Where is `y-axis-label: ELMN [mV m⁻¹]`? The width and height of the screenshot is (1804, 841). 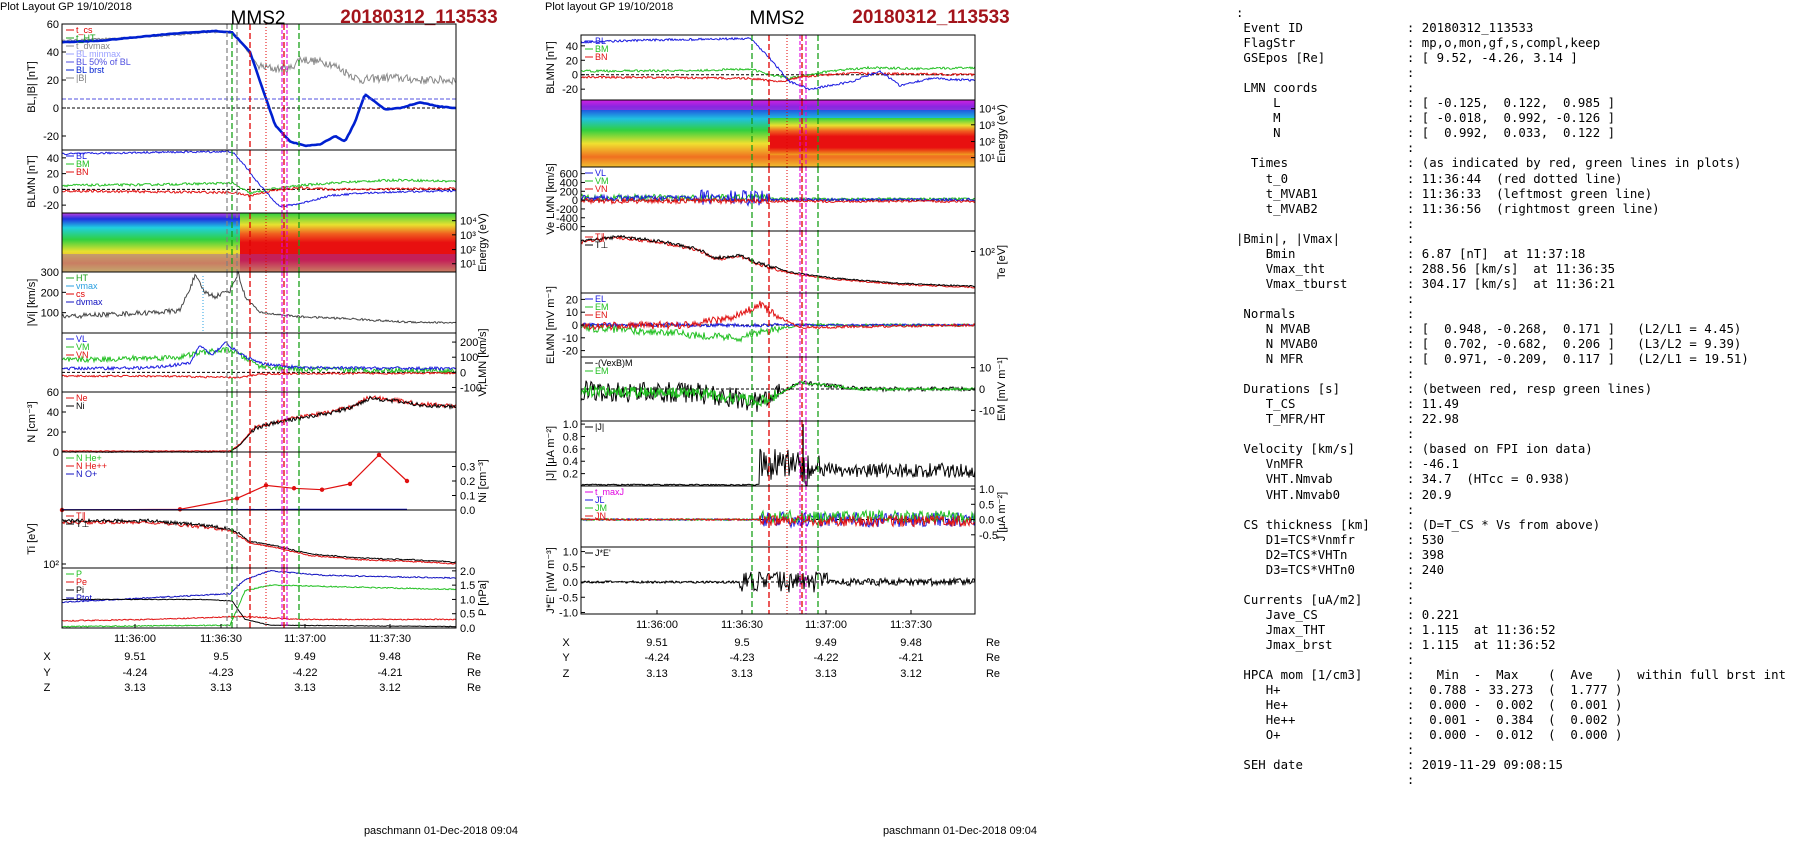 y-axis-label: ELMN [mV m⁻¹] is located at coordinates (551, 325).